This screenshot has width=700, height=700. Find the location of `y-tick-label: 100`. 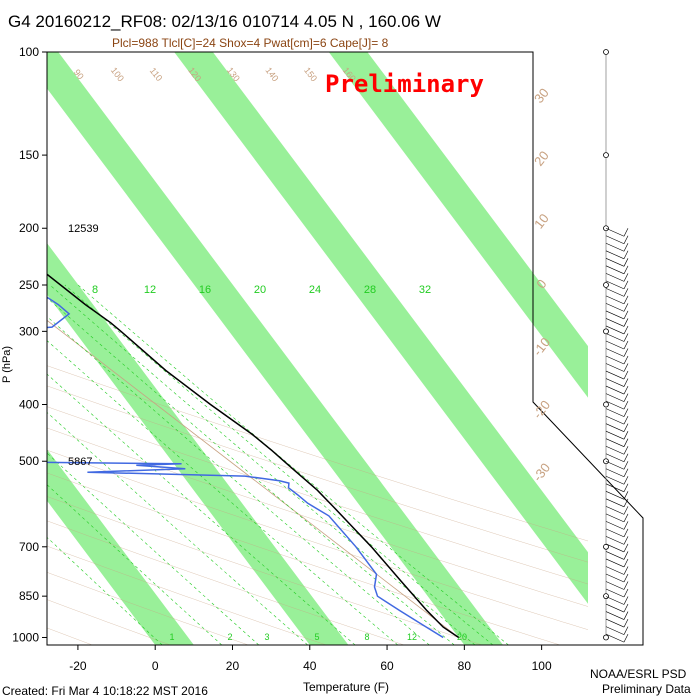

y-tick-label: 100 is located at coordinates (29, 52).